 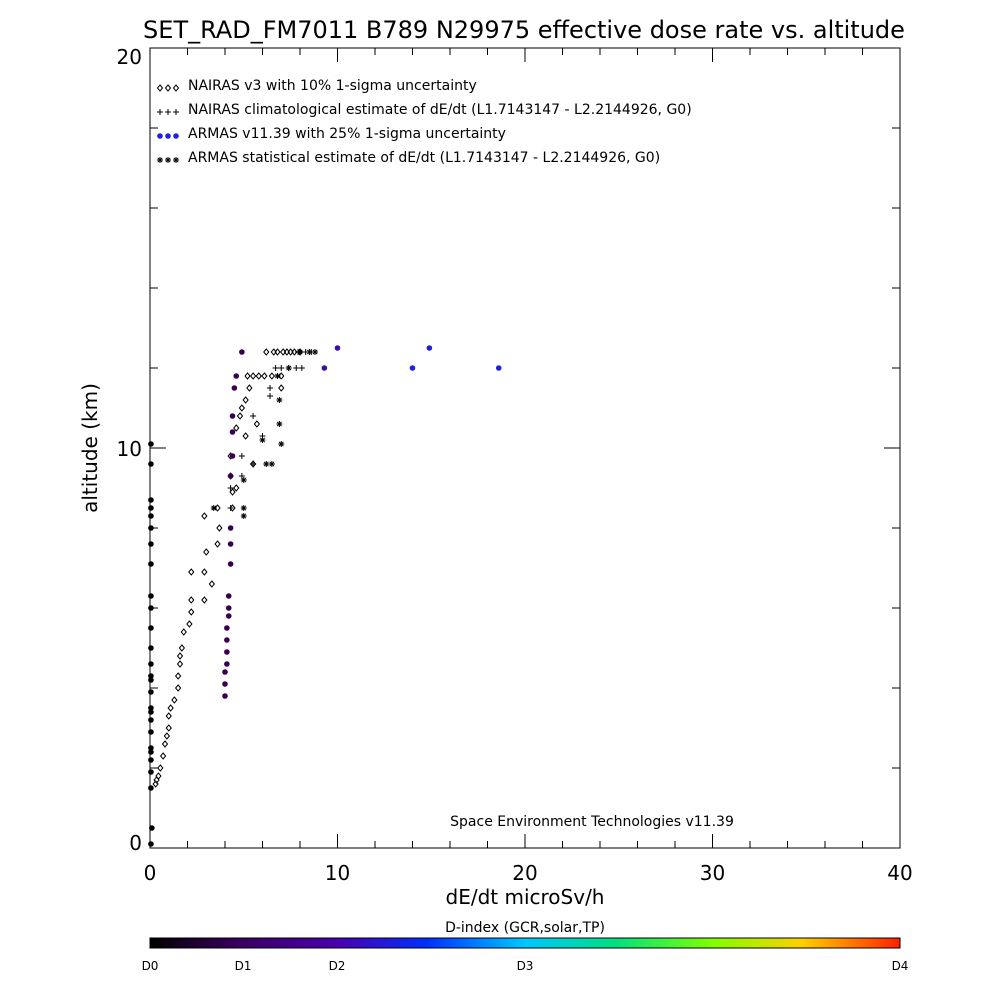 What do you see at coordinates (168, 123) in the screenshot?
I see `legend-markers` at bounding box center [168, 123].